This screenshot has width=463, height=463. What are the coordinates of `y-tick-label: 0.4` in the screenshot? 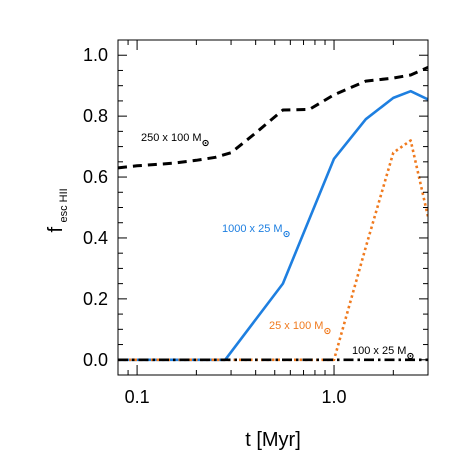 It's located at (95, 238).